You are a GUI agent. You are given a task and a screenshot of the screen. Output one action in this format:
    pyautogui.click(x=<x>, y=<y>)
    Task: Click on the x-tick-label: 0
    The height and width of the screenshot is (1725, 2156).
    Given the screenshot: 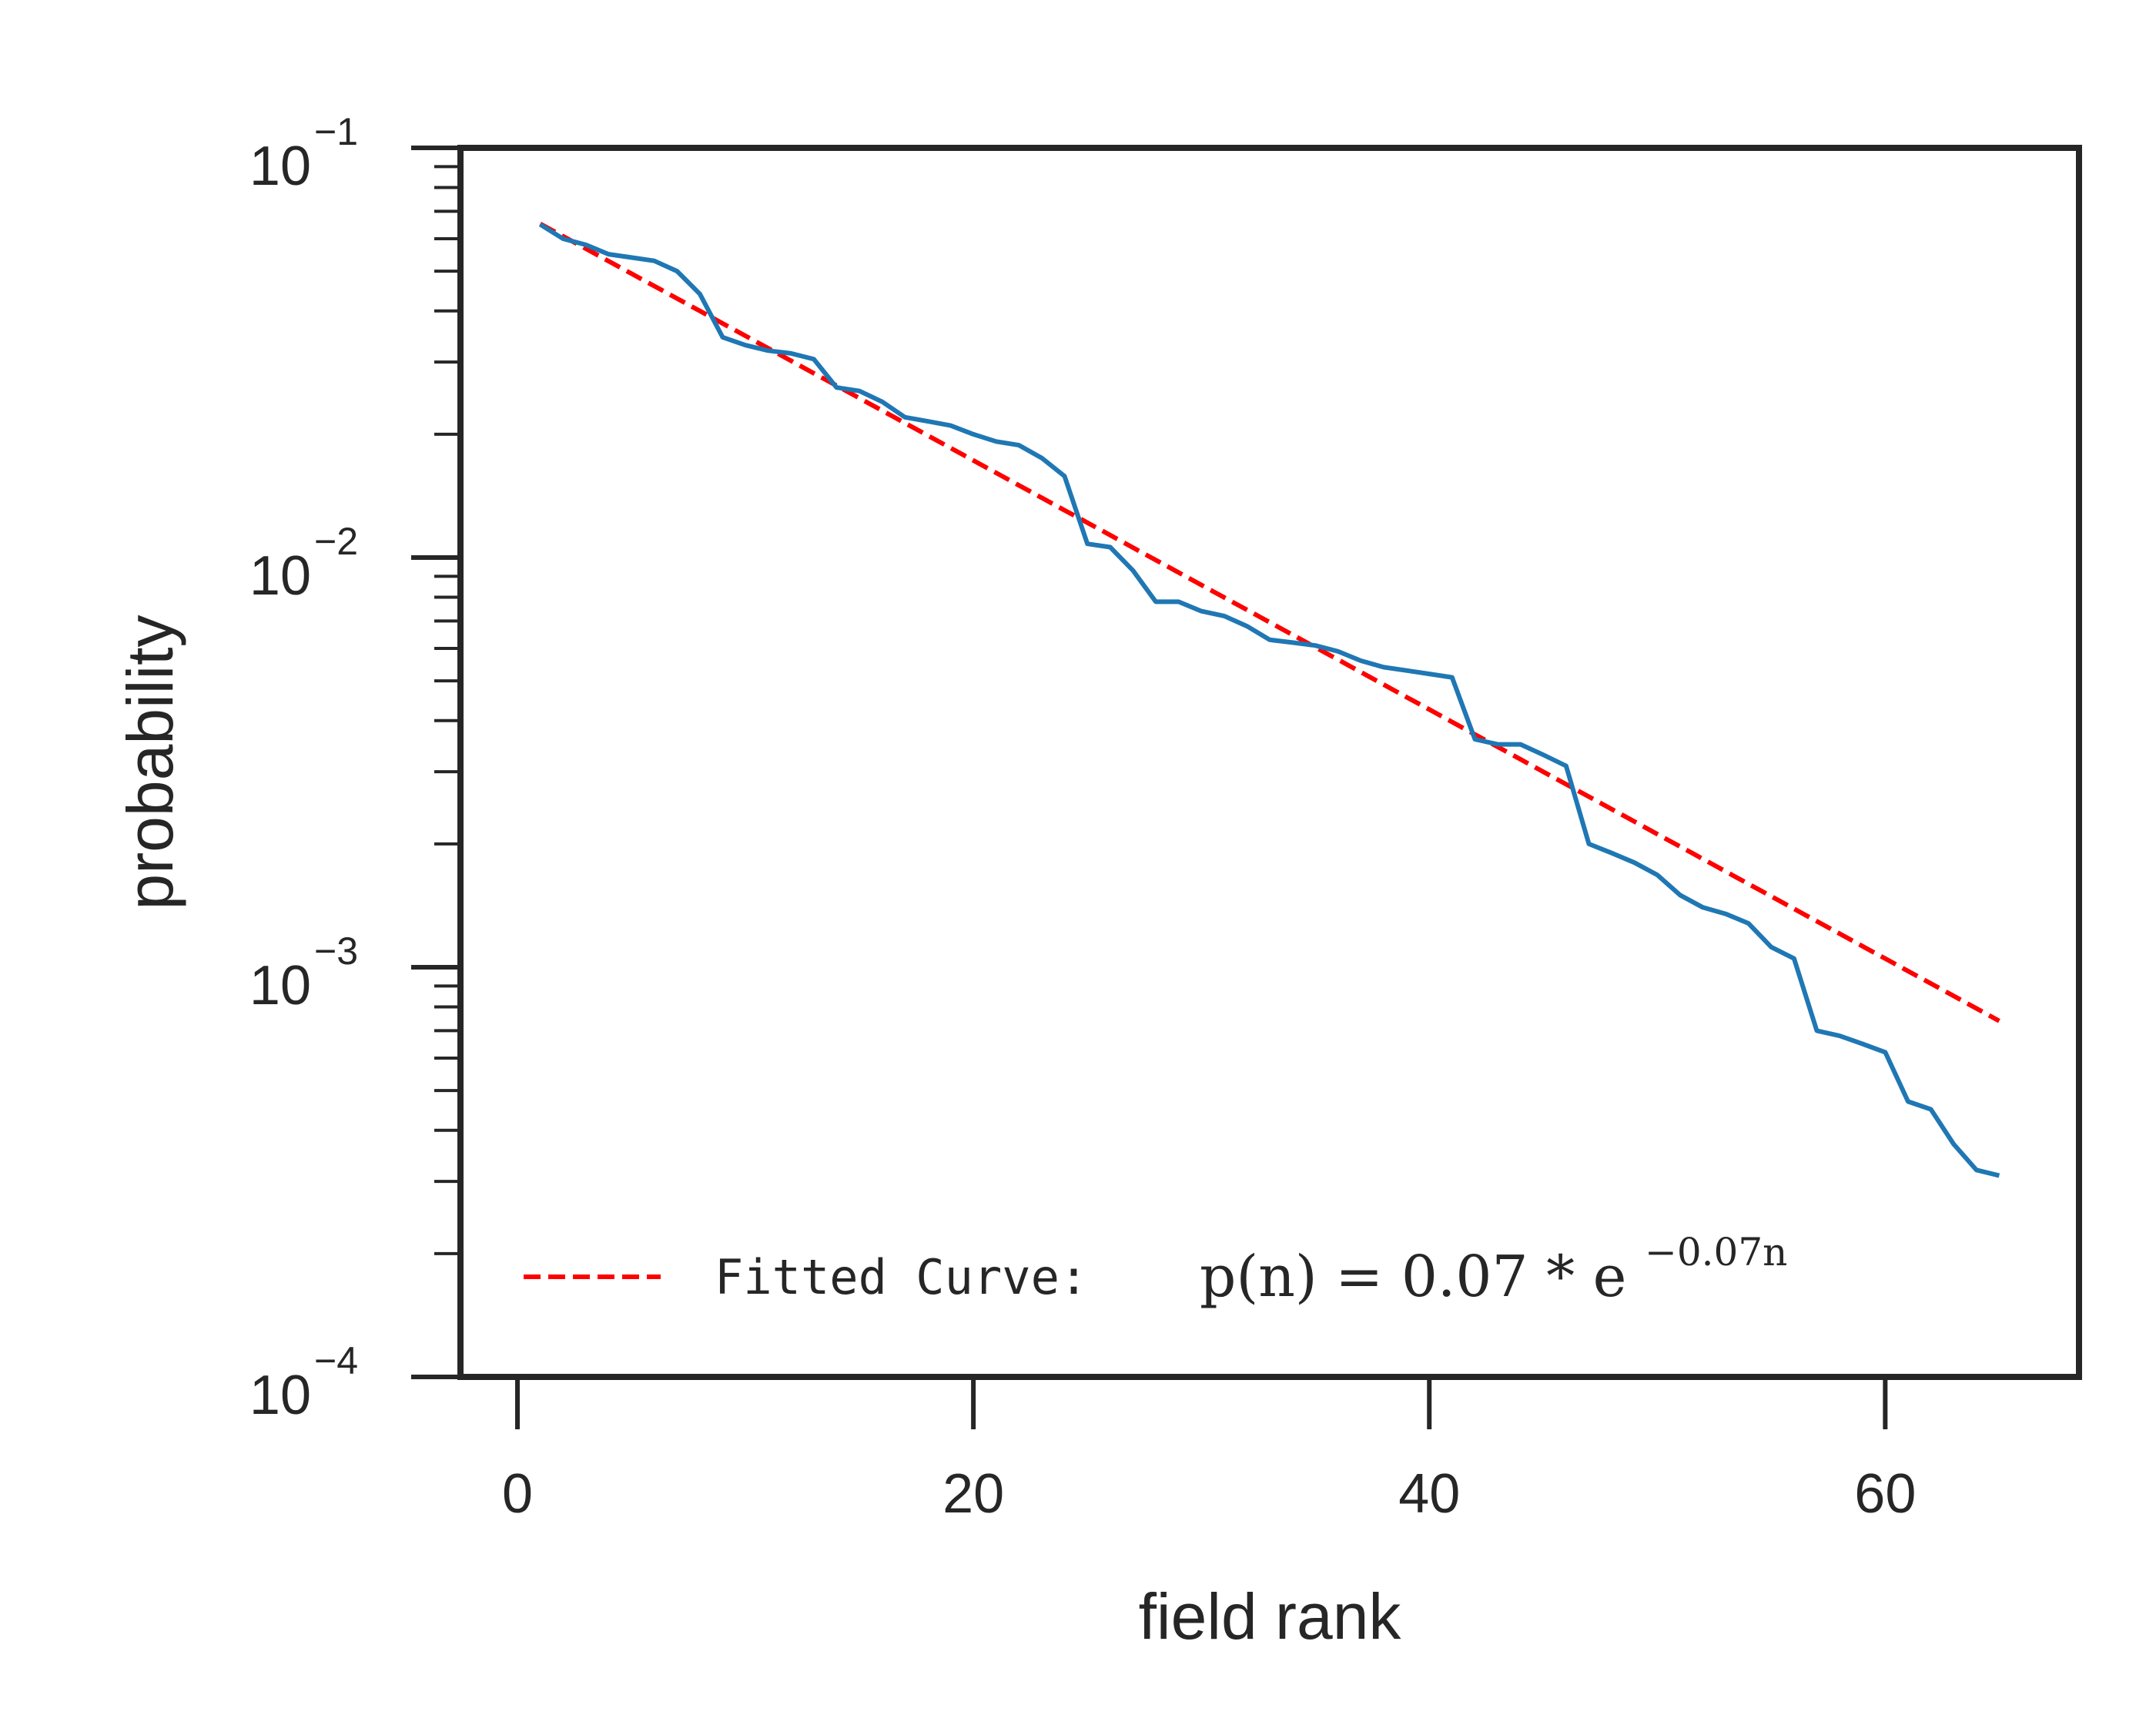 What is the action you would take?
    pyautogui.click(x=517, y=1494)
    